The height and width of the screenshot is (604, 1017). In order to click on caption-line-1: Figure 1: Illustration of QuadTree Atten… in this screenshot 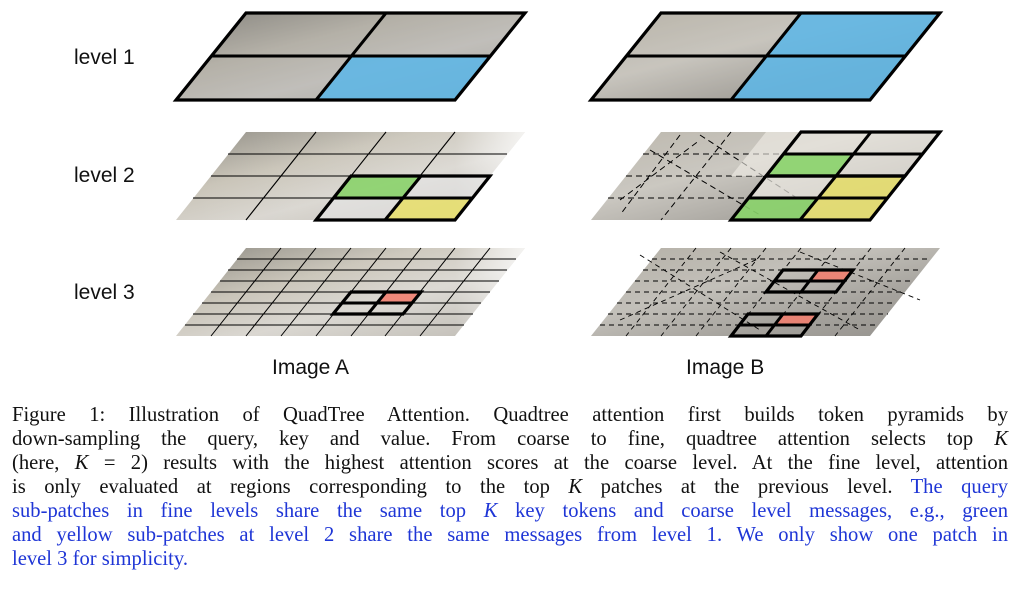, I will do `click(510, 415)`.